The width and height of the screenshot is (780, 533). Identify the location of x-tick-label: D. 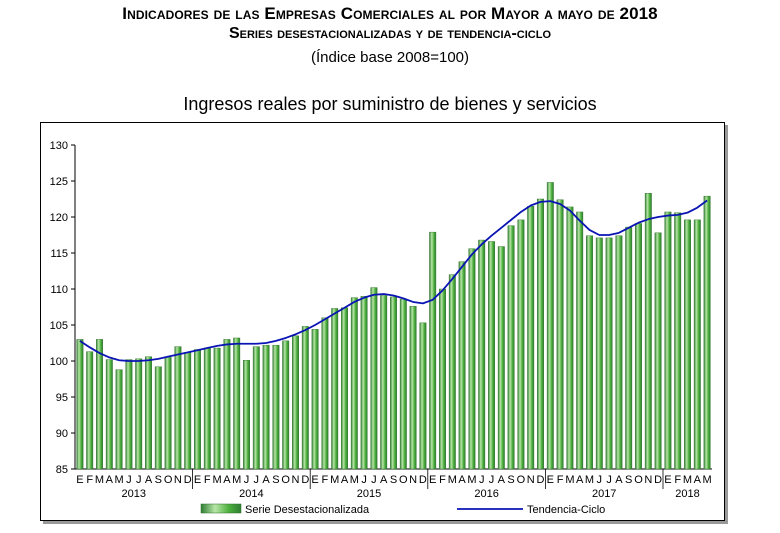
(658, 480).